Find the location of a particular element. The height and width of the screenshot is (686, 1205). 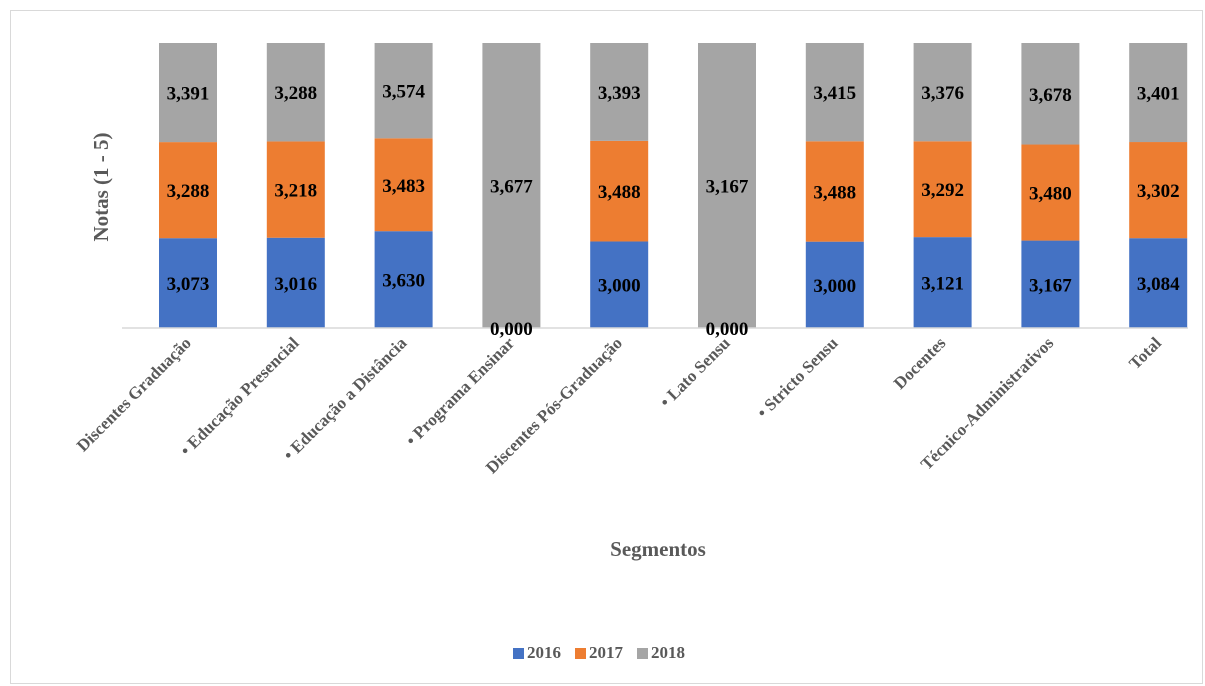

data-label-2016-6: 3,000 is located at coordinates (834, 286).